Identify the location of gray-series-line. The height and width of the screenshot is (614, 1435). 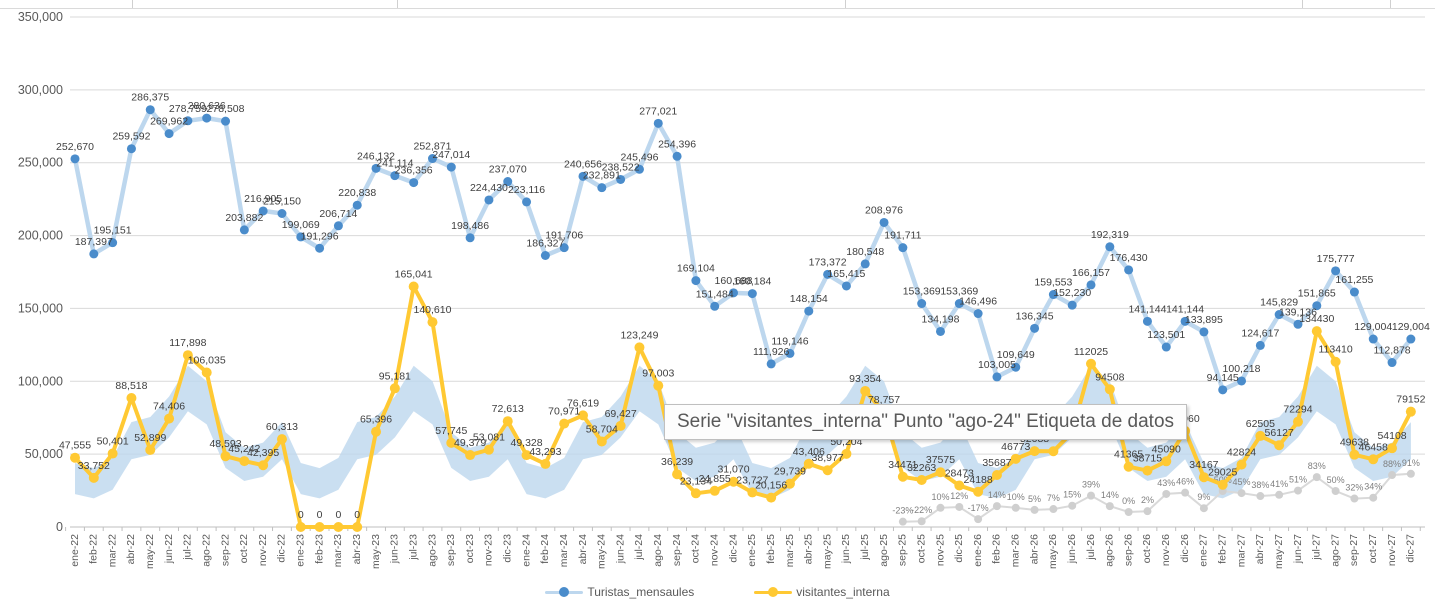
(1156, 497).